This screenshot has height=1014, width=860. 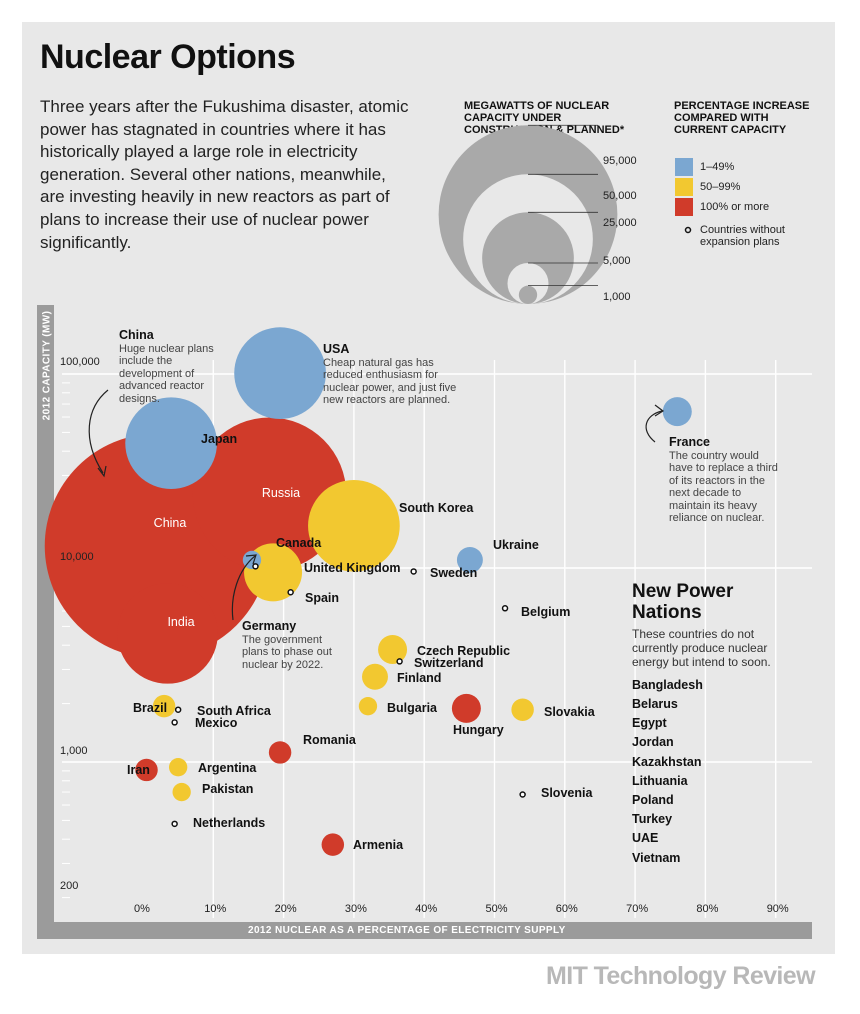 What do you see at coordinates (659, 410) in the screenshot?
I see `france-arrowhead` at bounding box center [659, 410].